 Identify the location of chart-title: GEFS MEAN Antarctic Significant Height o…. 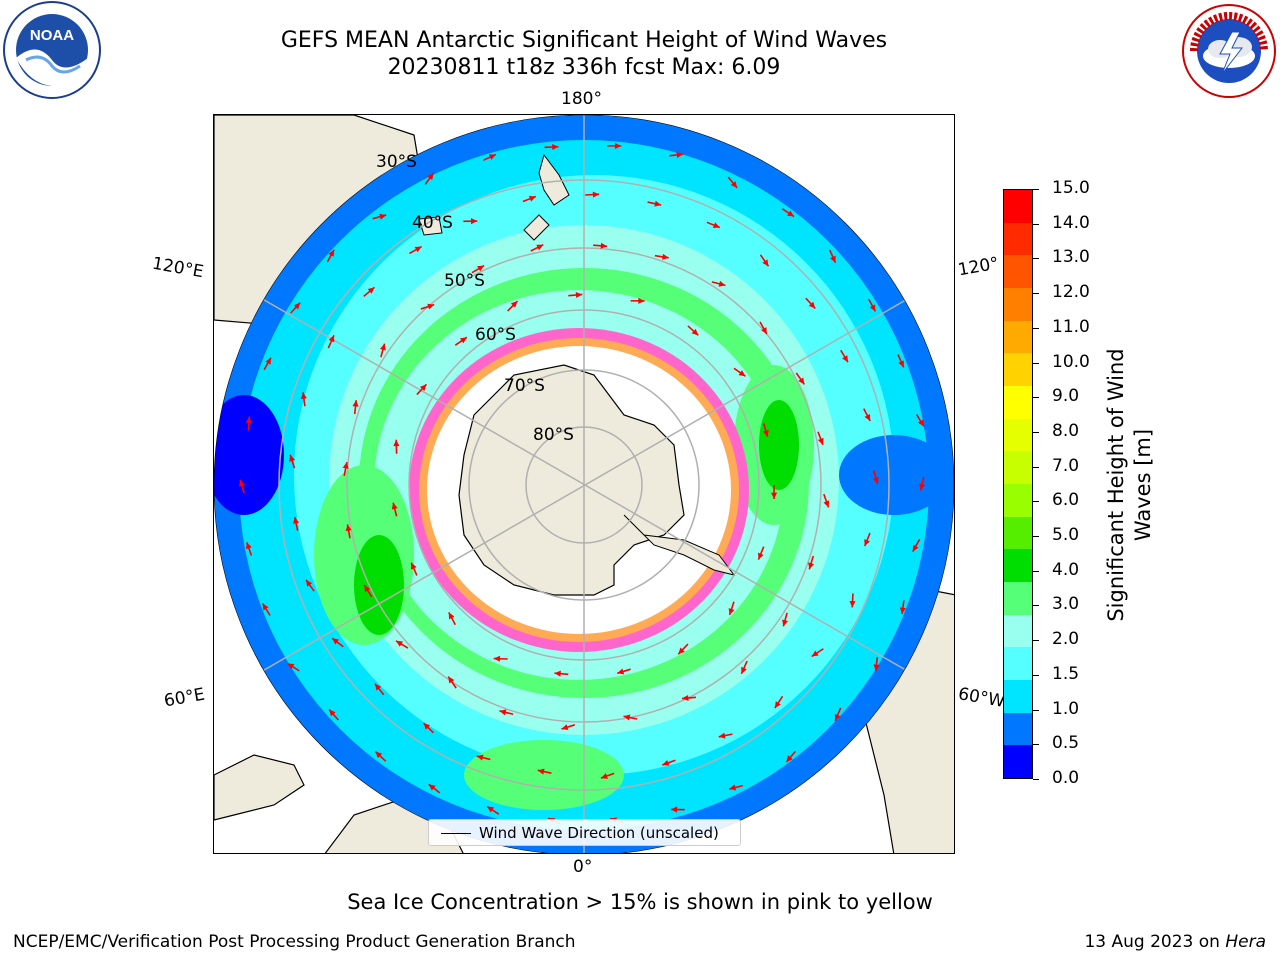
(584, 40).